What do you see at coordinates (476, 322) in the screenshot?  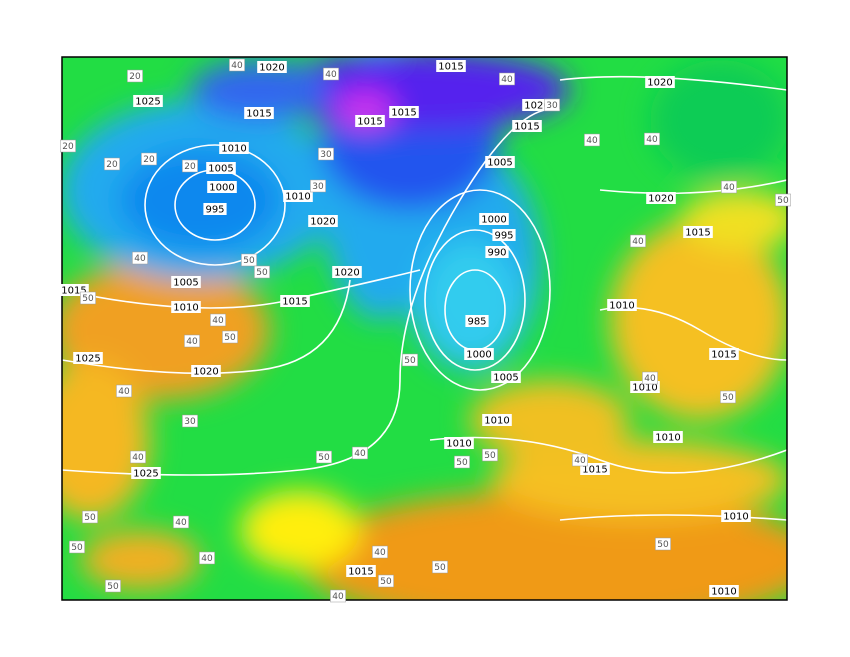 I see `iso-label: 985` at bounding box center [476, 322].